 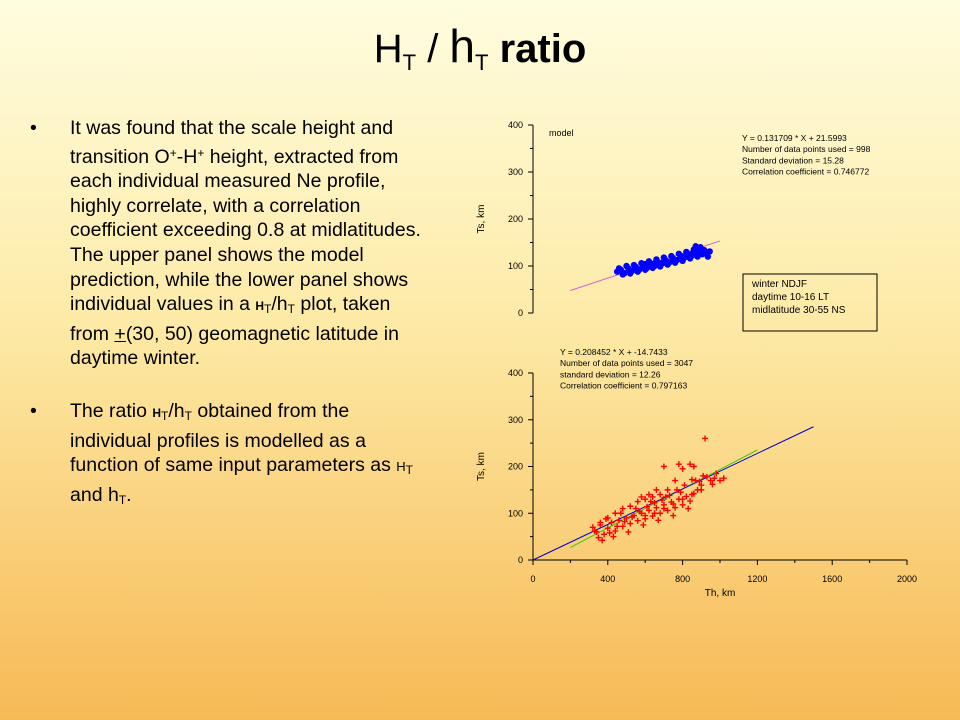 What do you see at coordinates (388, 49) in the screenshot?
I see `title-H: H` at bounding box center [388, 49].